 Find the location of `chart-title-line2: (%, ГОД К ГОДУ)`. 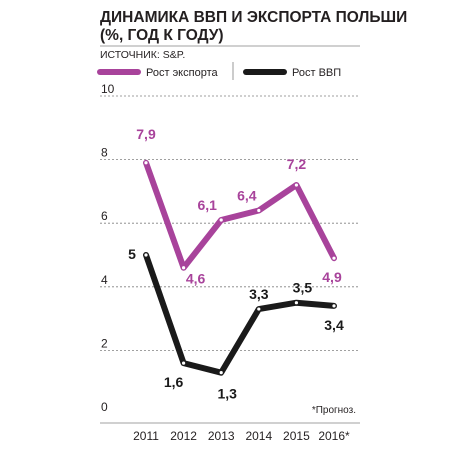

chart-title-line2: (%, ГОД К ГОДУ) is located at coordinates (162, 35).